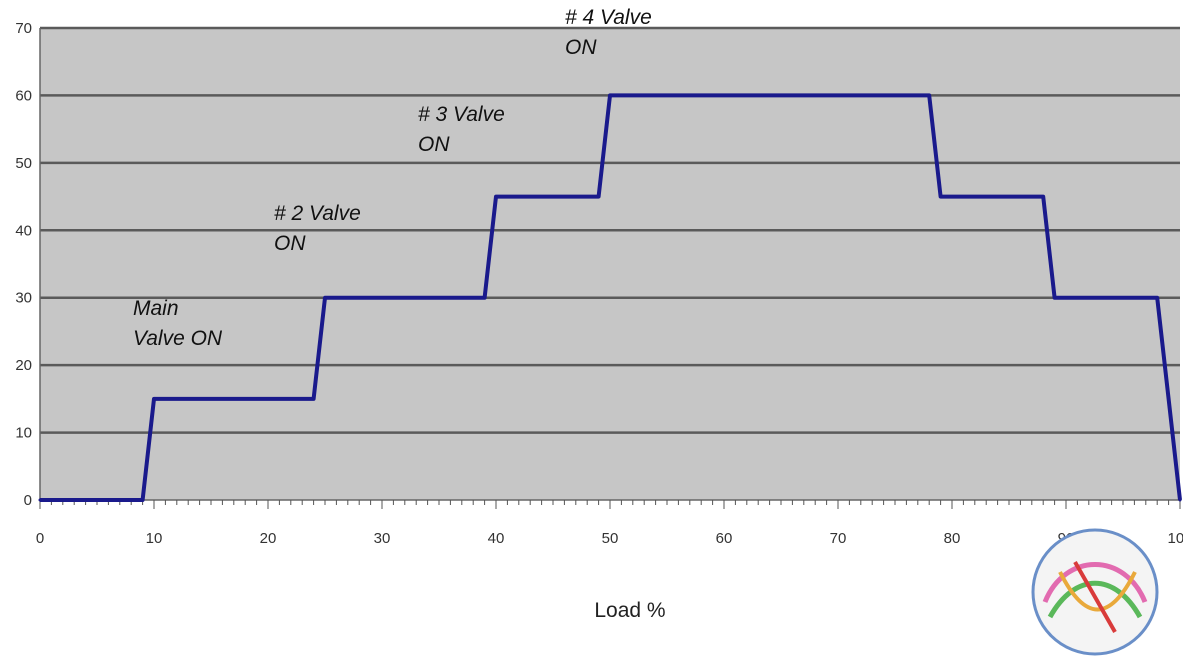 This screenshot has height=672, width=1183. Describe the element at coordinates (461, 114) in the screenshot. I see `annotation-line: # 3 Valve` at that location.